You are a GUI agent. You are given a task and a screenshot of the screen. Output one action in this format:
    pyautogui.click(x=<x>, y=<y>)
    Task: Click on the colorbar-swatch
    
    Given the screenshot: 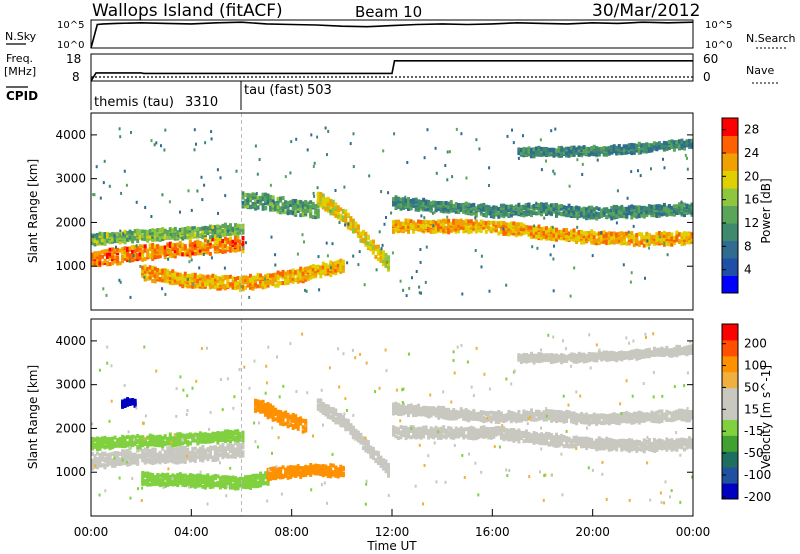 What is the action you would take?
    pyautogui.click(x=730, y=232)
    